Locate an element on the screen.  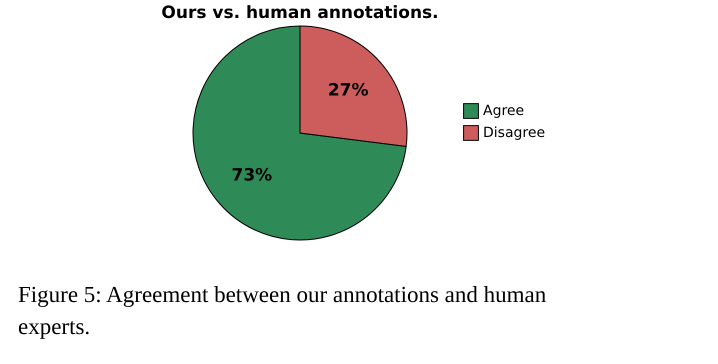
legend-label: Disagree is located at coordinates (514, 133).